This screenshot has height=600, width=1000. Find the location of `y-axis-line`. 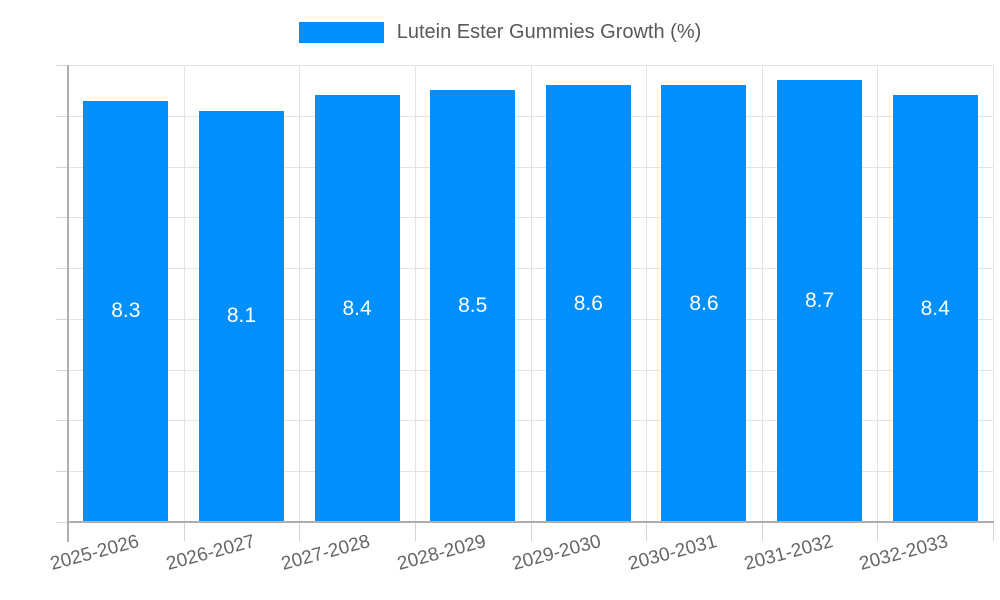

y-axis-line is located at coordinates (68, 303).